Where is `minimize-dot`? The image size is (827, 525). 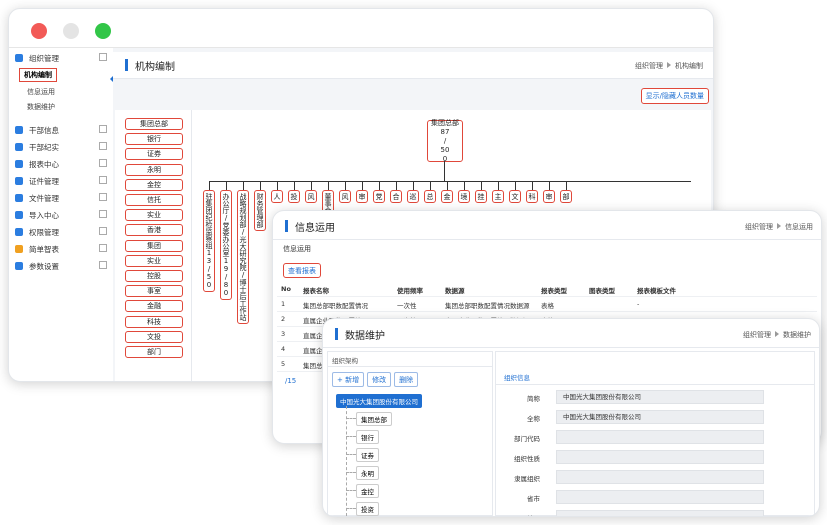
minimize-dot is located at coordinates (71, 31).